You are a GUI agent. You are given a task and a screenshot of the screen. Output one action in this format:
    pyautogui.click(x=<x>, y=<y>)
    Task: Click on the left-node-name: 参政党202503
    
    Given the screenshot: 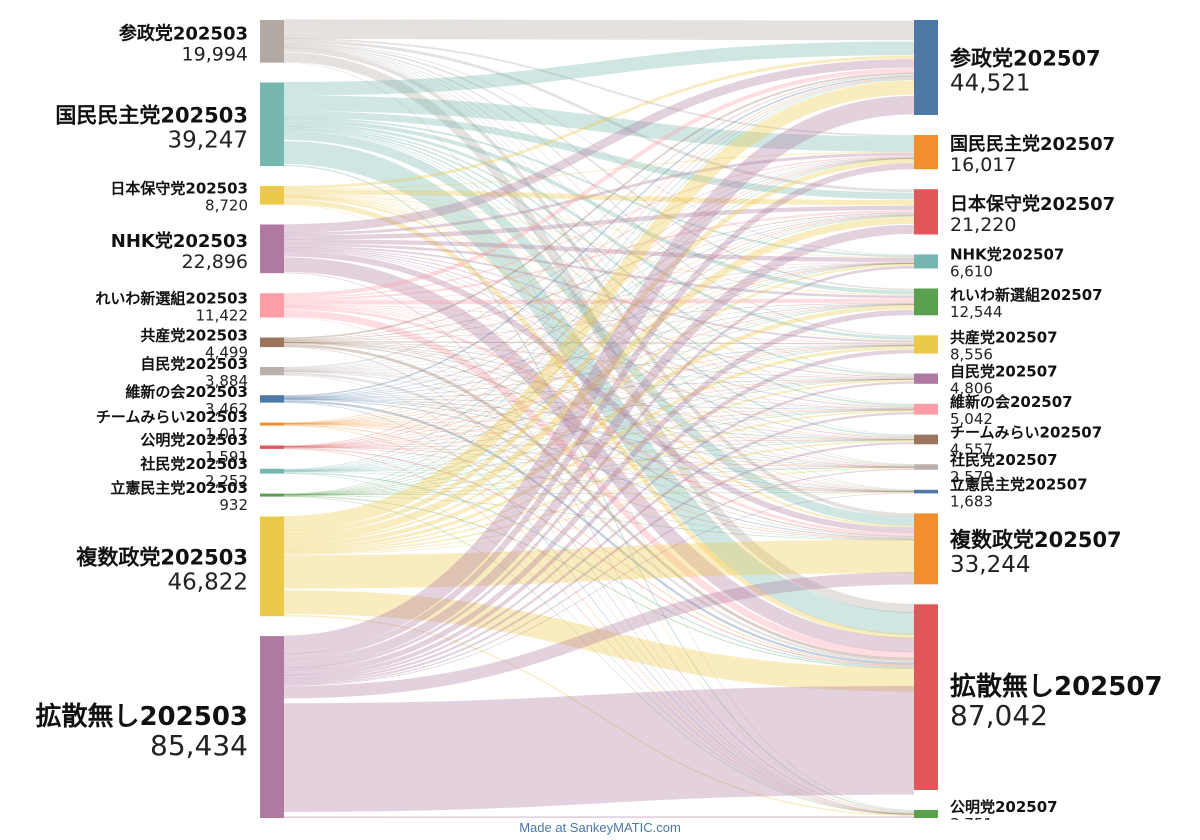 What is the action you would take?
    pyautogui.click(x=183, y=33)
    